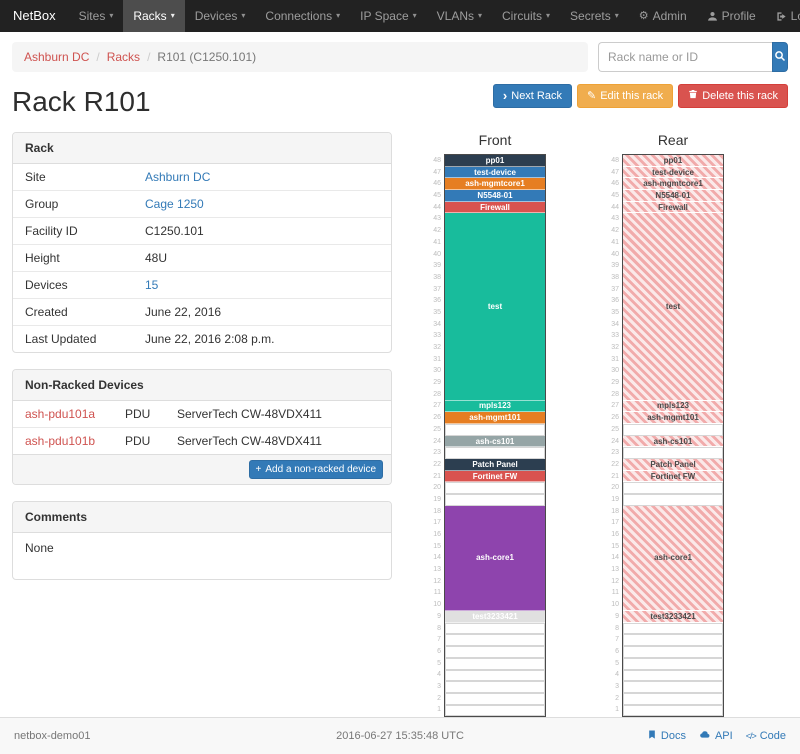  I want to click on attr-value-site: Ashburn DC, so click(178, 177).